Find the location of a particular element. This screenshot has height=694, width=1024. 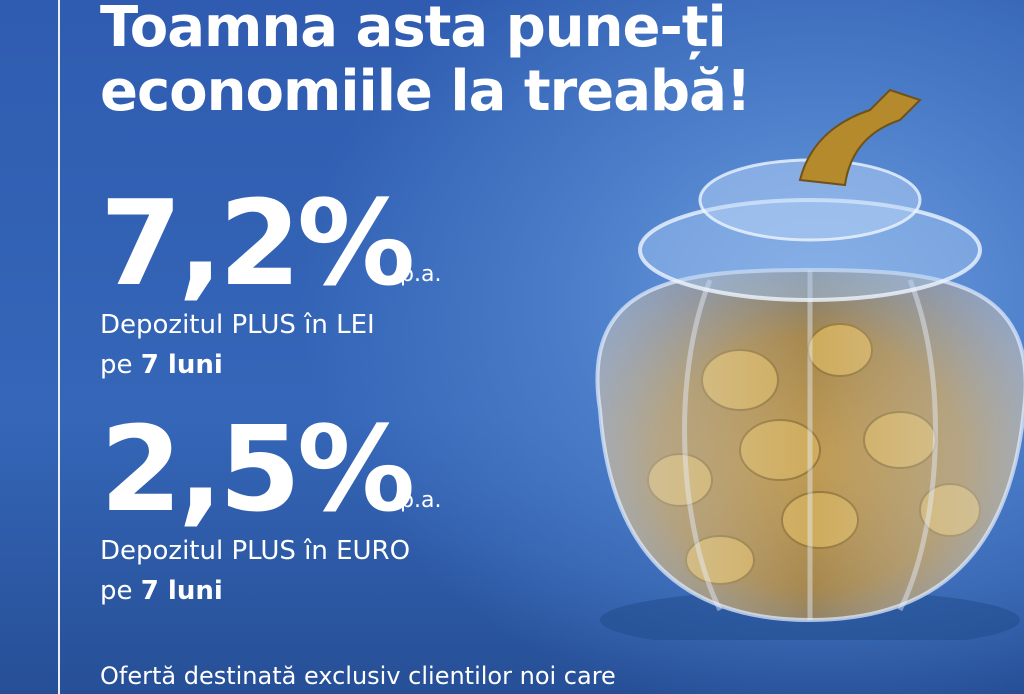

divider-line is located at coordinates (59, 347).